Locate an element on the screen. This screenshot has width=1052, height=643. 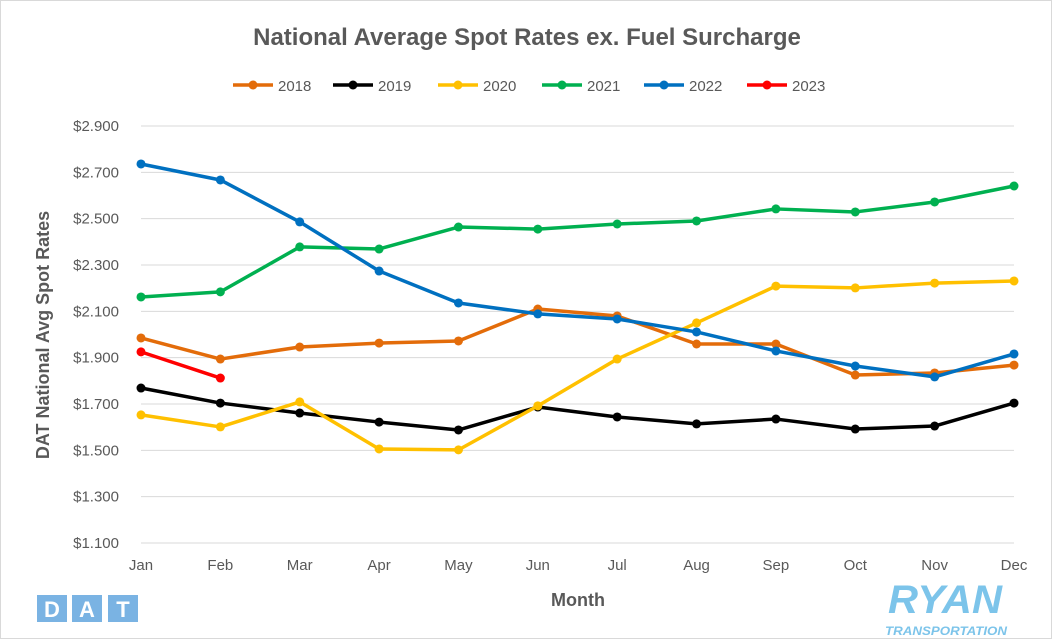
y-tick-label: $1.900 is located at coordinates (96, 358).